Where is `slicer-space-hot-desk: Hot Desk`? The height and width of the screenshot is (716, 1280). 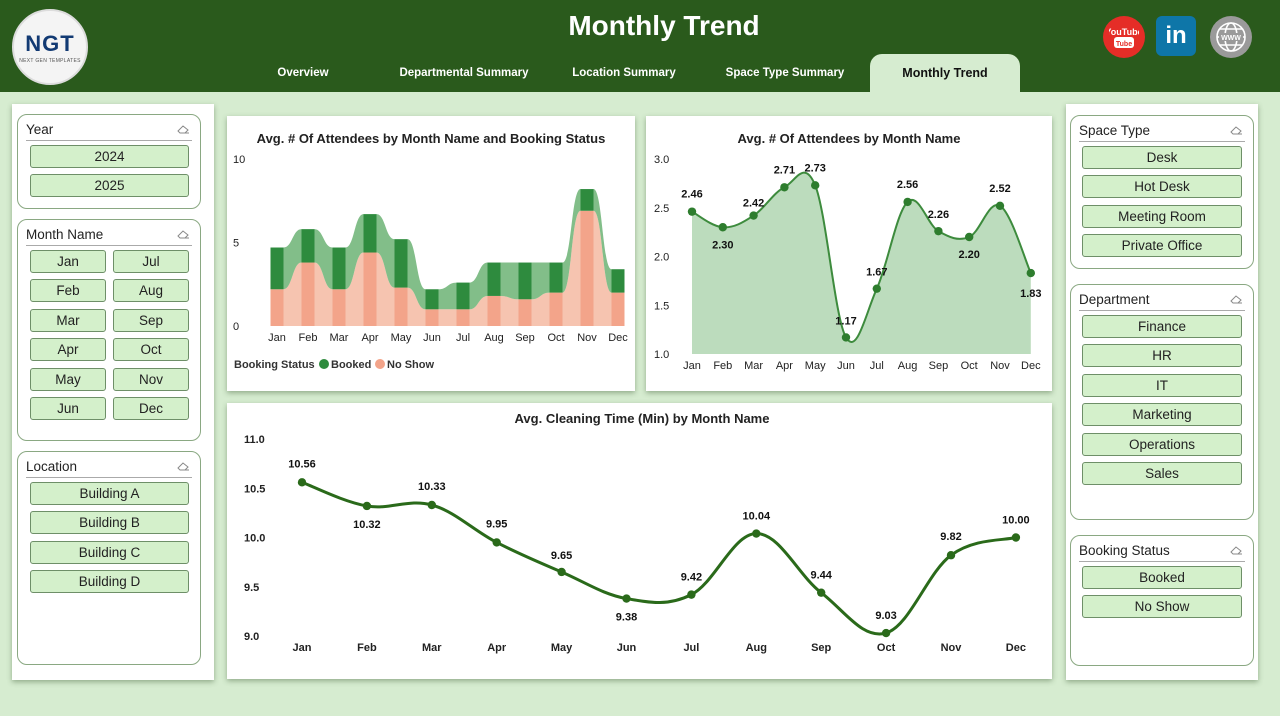 slicer-space-hot-desk: Hot Desk is located at coordinates (1162, 186).